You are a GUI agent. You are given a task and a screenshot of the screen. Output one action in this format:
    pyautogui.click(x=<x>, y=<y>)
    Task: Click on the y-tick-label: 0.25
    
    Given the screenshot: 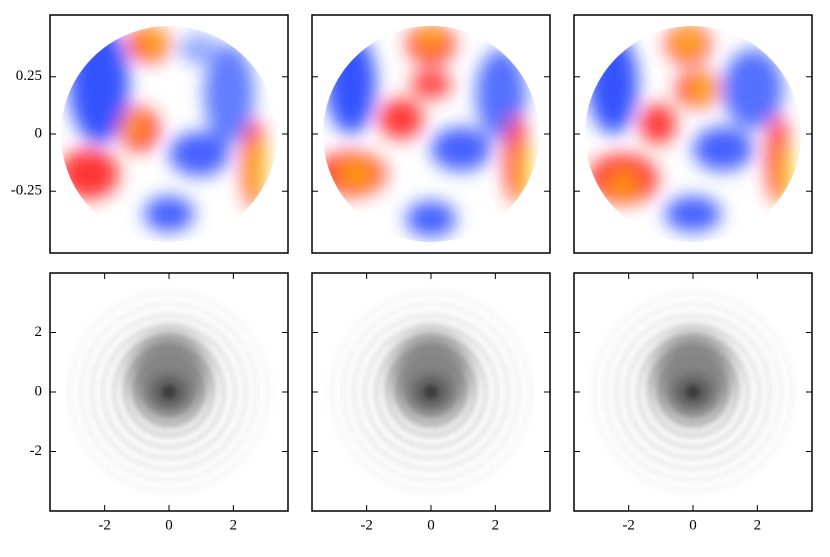 What is the action you would take?
    pyautogui.click(x=29, y=76)
    